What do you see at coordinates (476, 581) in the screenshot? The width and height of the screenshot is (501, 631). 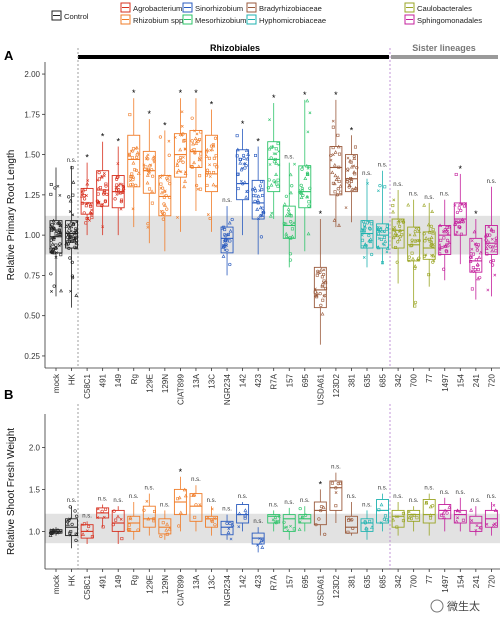 I see `x-tick-label: 241` at bounding box center [476, 581].